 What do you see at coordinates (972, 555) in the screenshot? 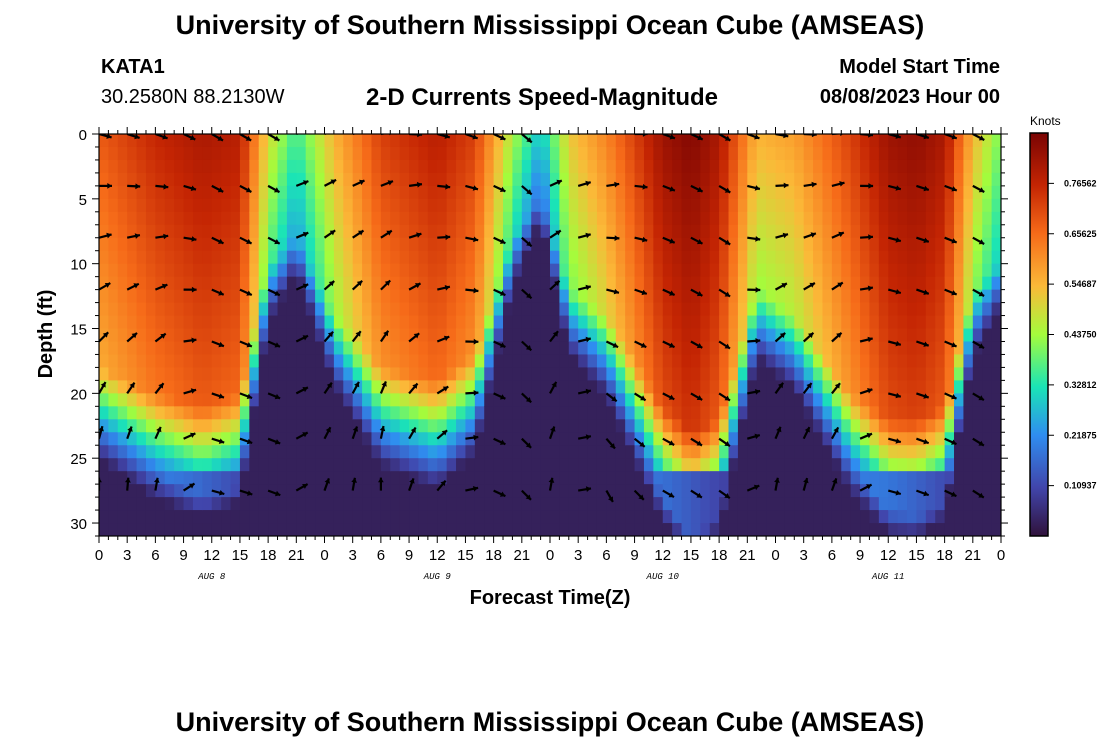
I see `x-tick-label: 21` at bounding box center [972, 555].